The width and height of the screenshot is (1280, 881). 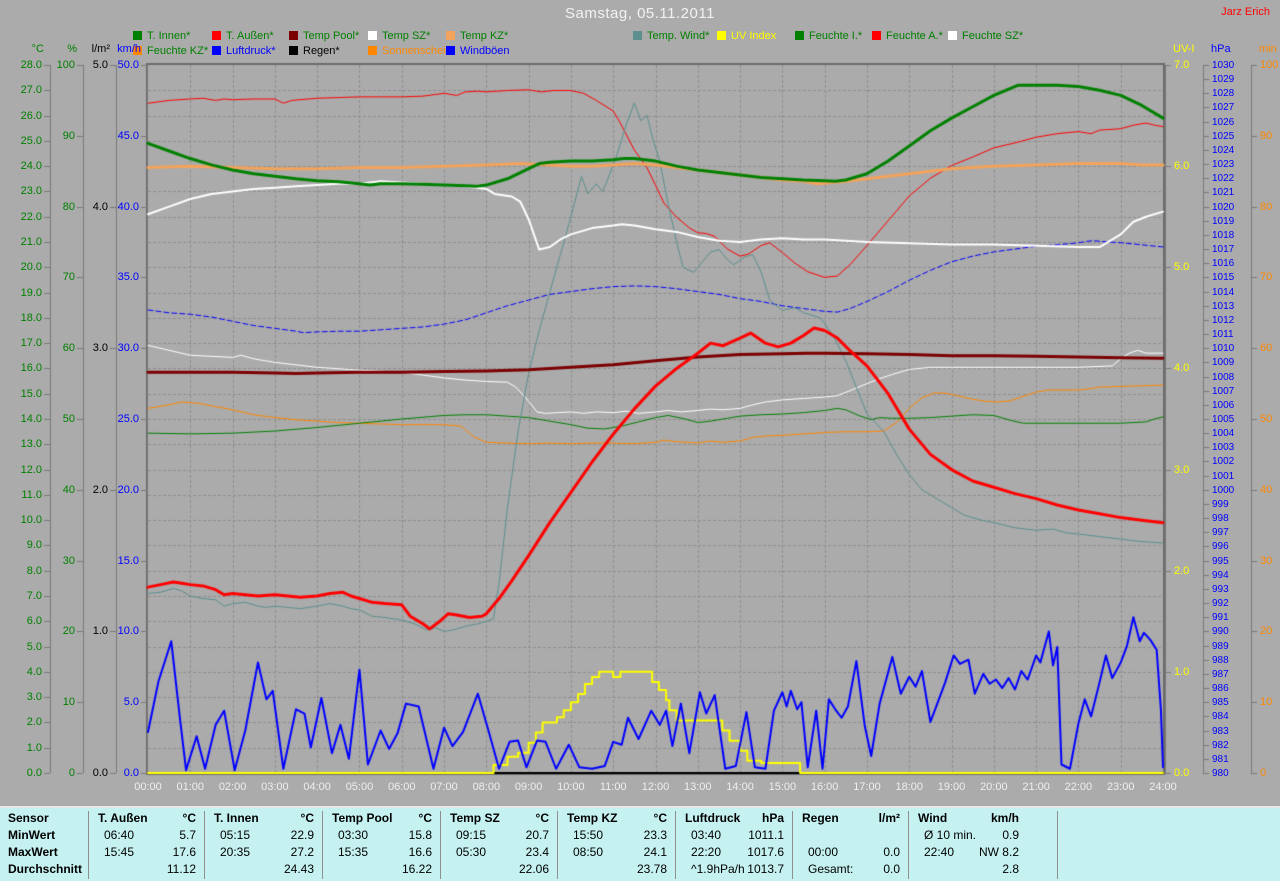 What do you see at coordinates (420, 835) in the screenshot?
I see `table-cell-value: 15.8` at bounding box center [420, 835].